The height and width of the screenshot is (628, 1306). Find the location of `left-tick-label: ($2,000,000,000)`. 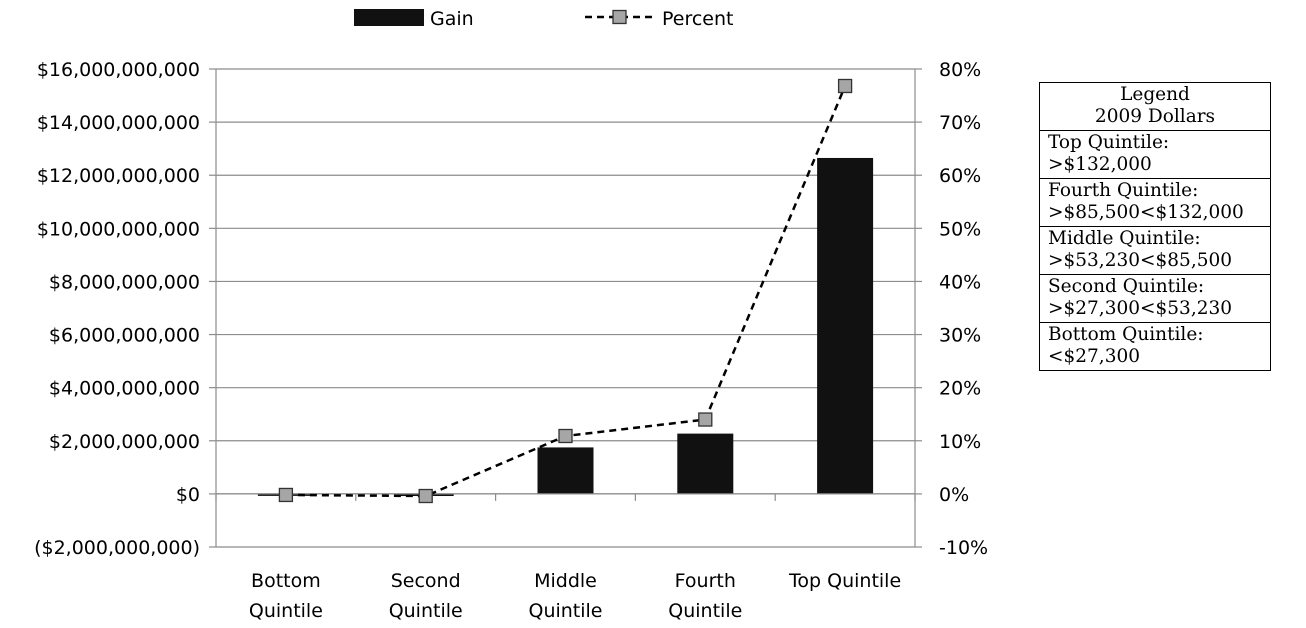

left-tick-label: ($2,000,000,000) is located at coordinates (117, 548).